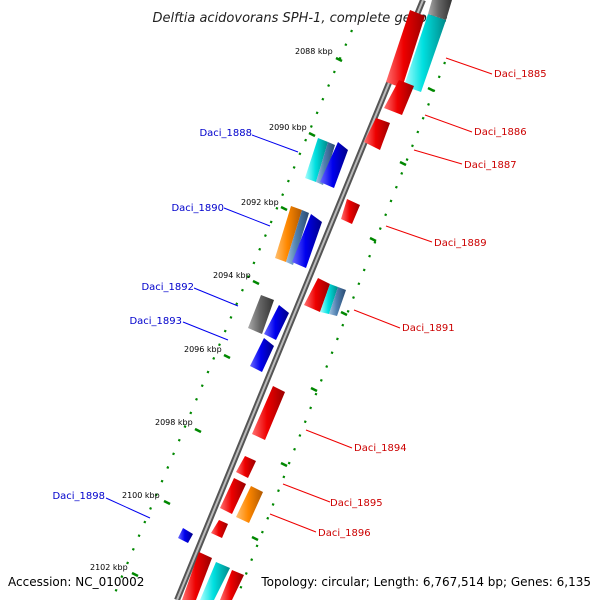 The width and height of the screenshot is (600, 600). Describe the element at coordinates (203, 349) in the screenshot. I see `scale-label-2096: 2096 kbp` at that location.